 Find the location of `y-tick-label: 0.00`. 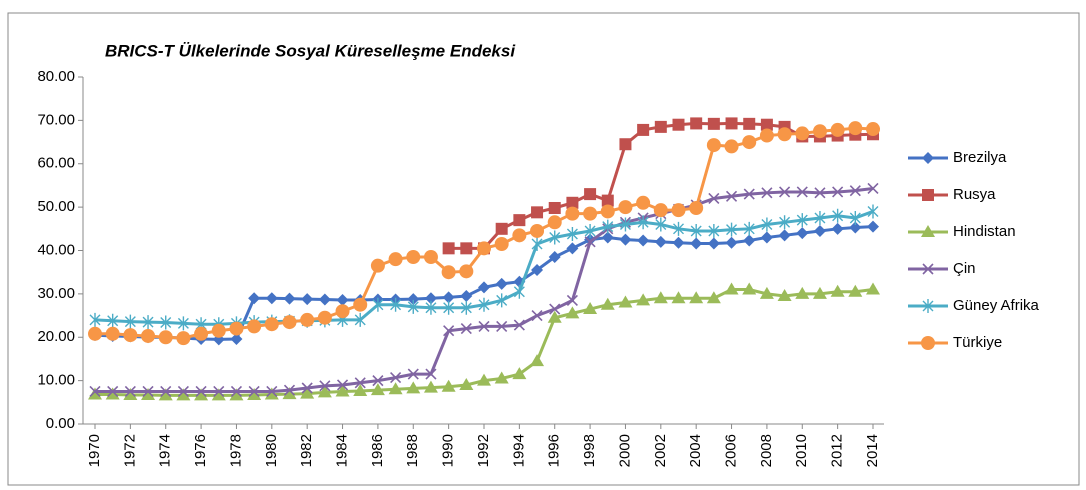

y-tick-label: 0.00 is located at coordinates (60, 423).